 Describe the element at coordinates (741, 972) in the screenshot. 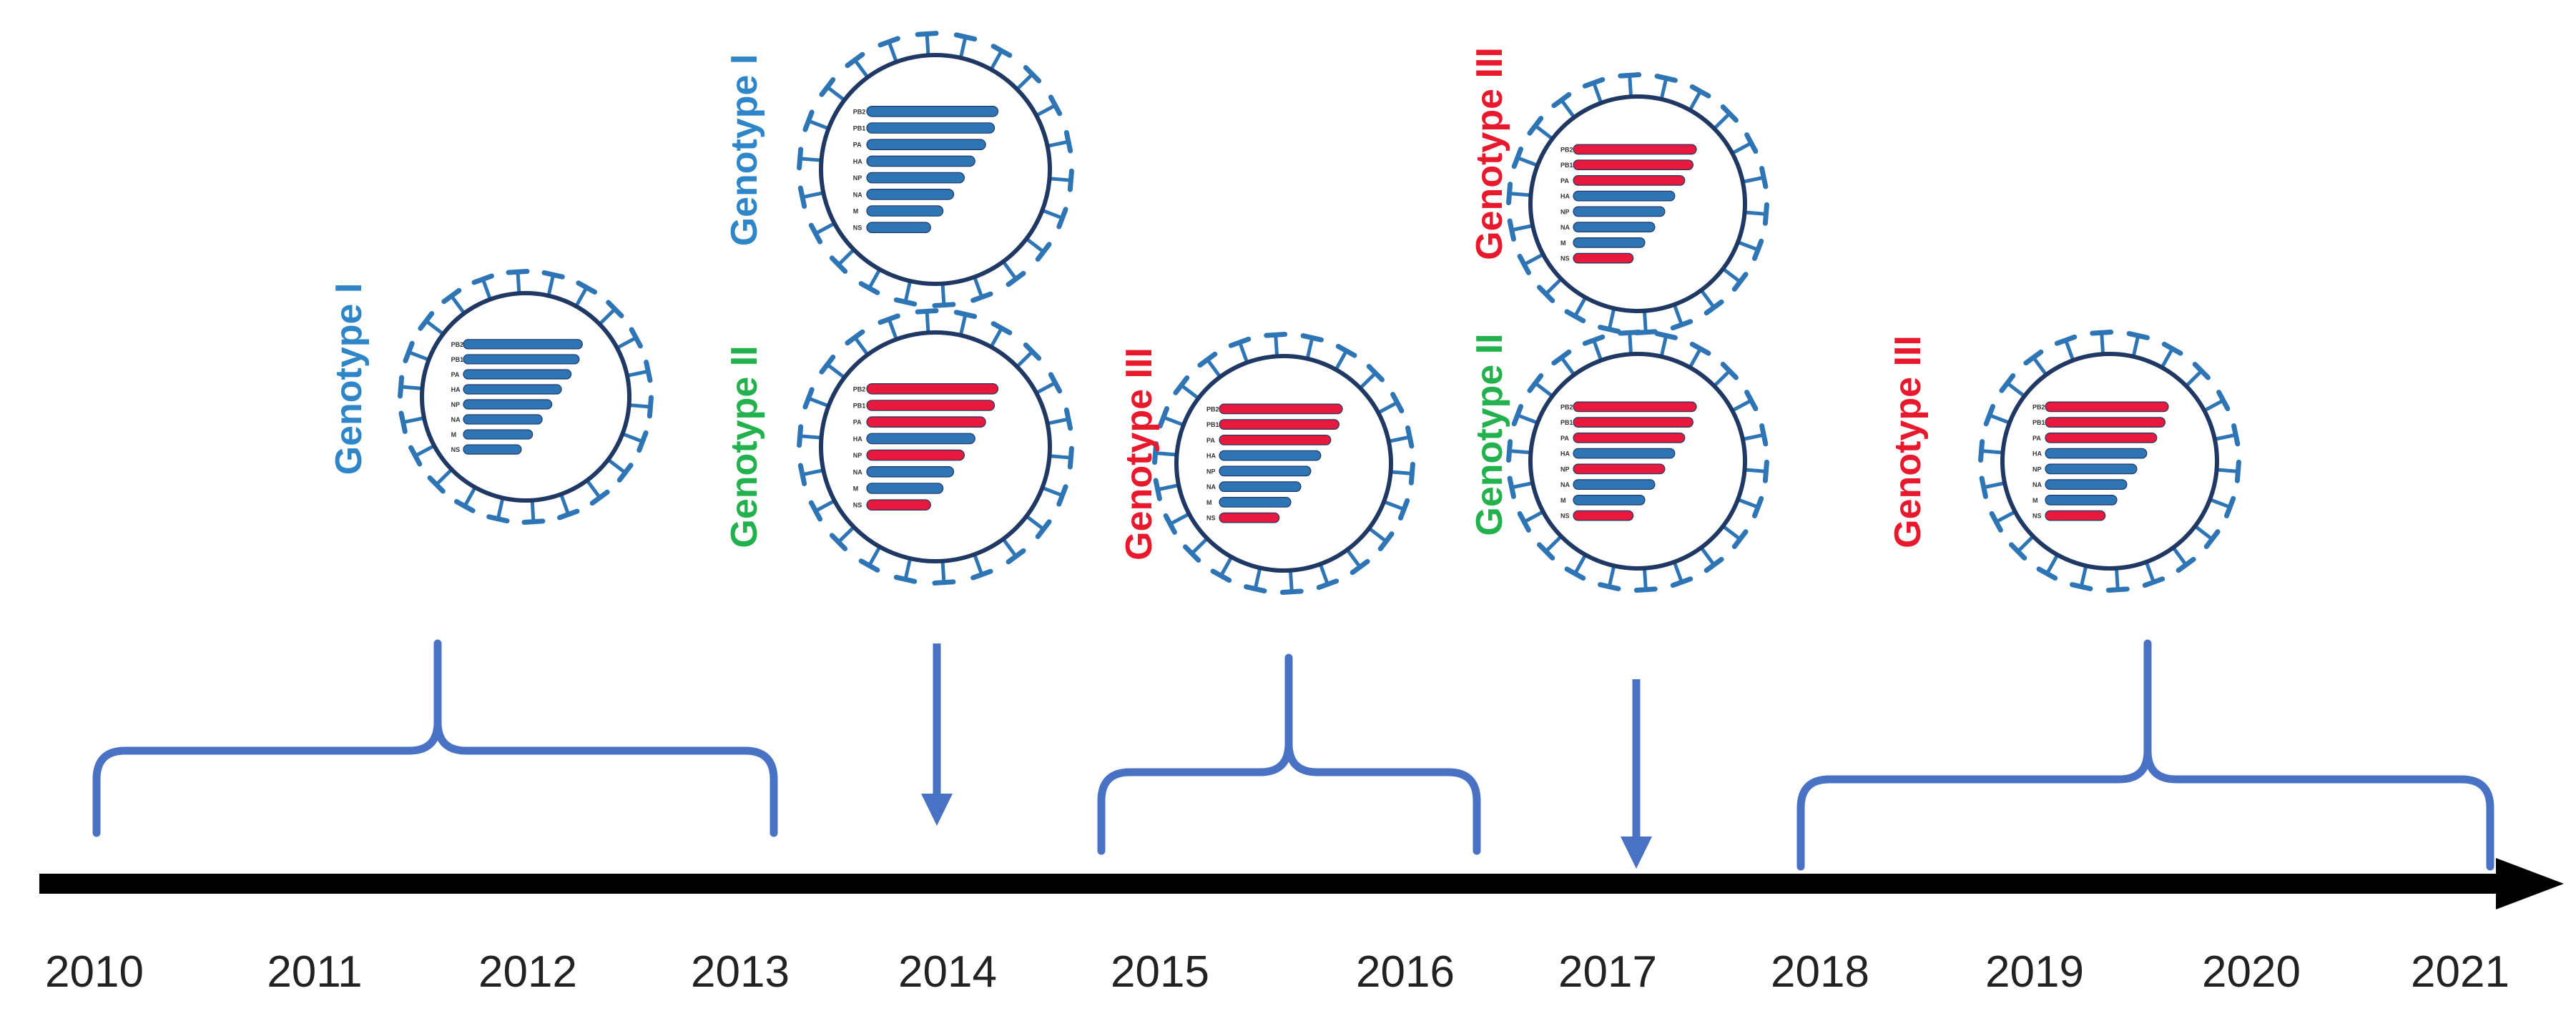

I see `year-label-2013: 2013` at that location.